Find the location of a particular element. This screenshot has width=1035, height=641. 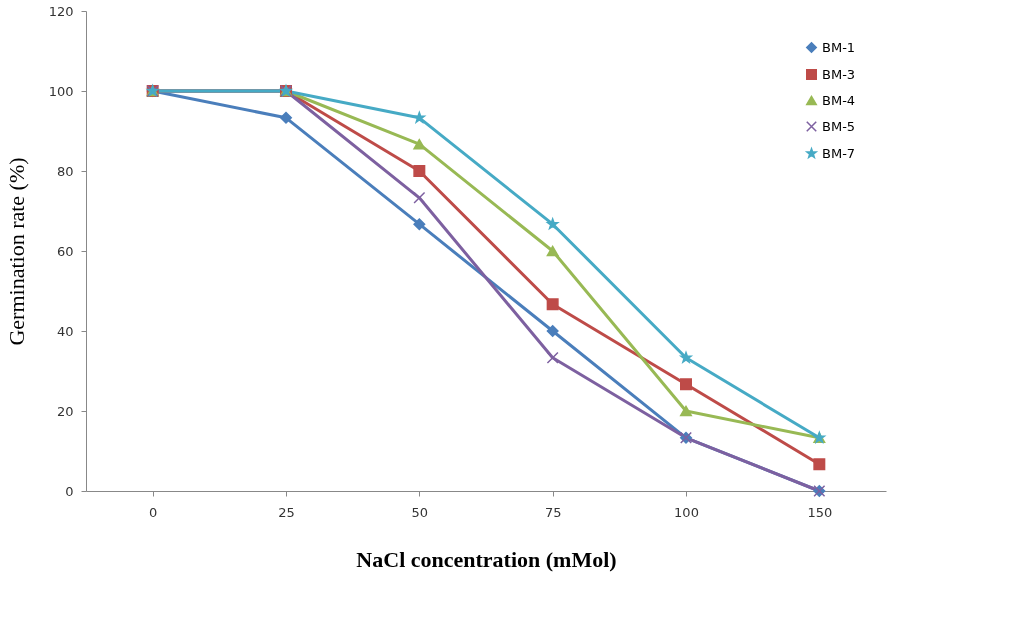

x-tick-label: 75 is located at coordinates (553, 512).